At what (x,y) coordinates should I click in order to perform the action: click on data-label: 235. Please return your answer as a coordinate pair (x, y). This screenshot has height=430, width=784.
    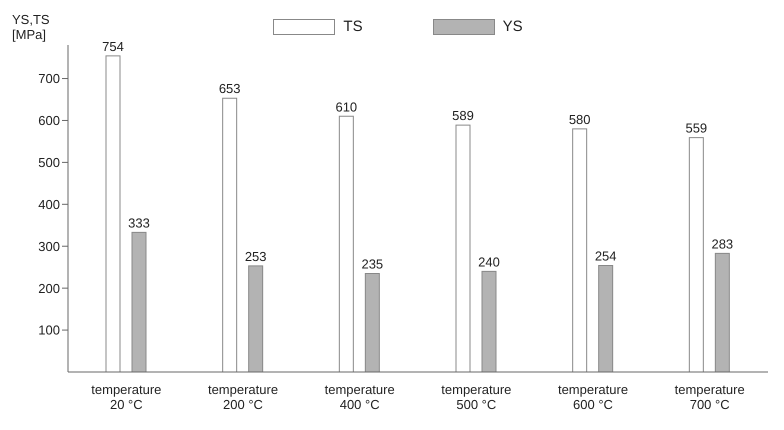
    Looking at the image, I should click on (372, 264).